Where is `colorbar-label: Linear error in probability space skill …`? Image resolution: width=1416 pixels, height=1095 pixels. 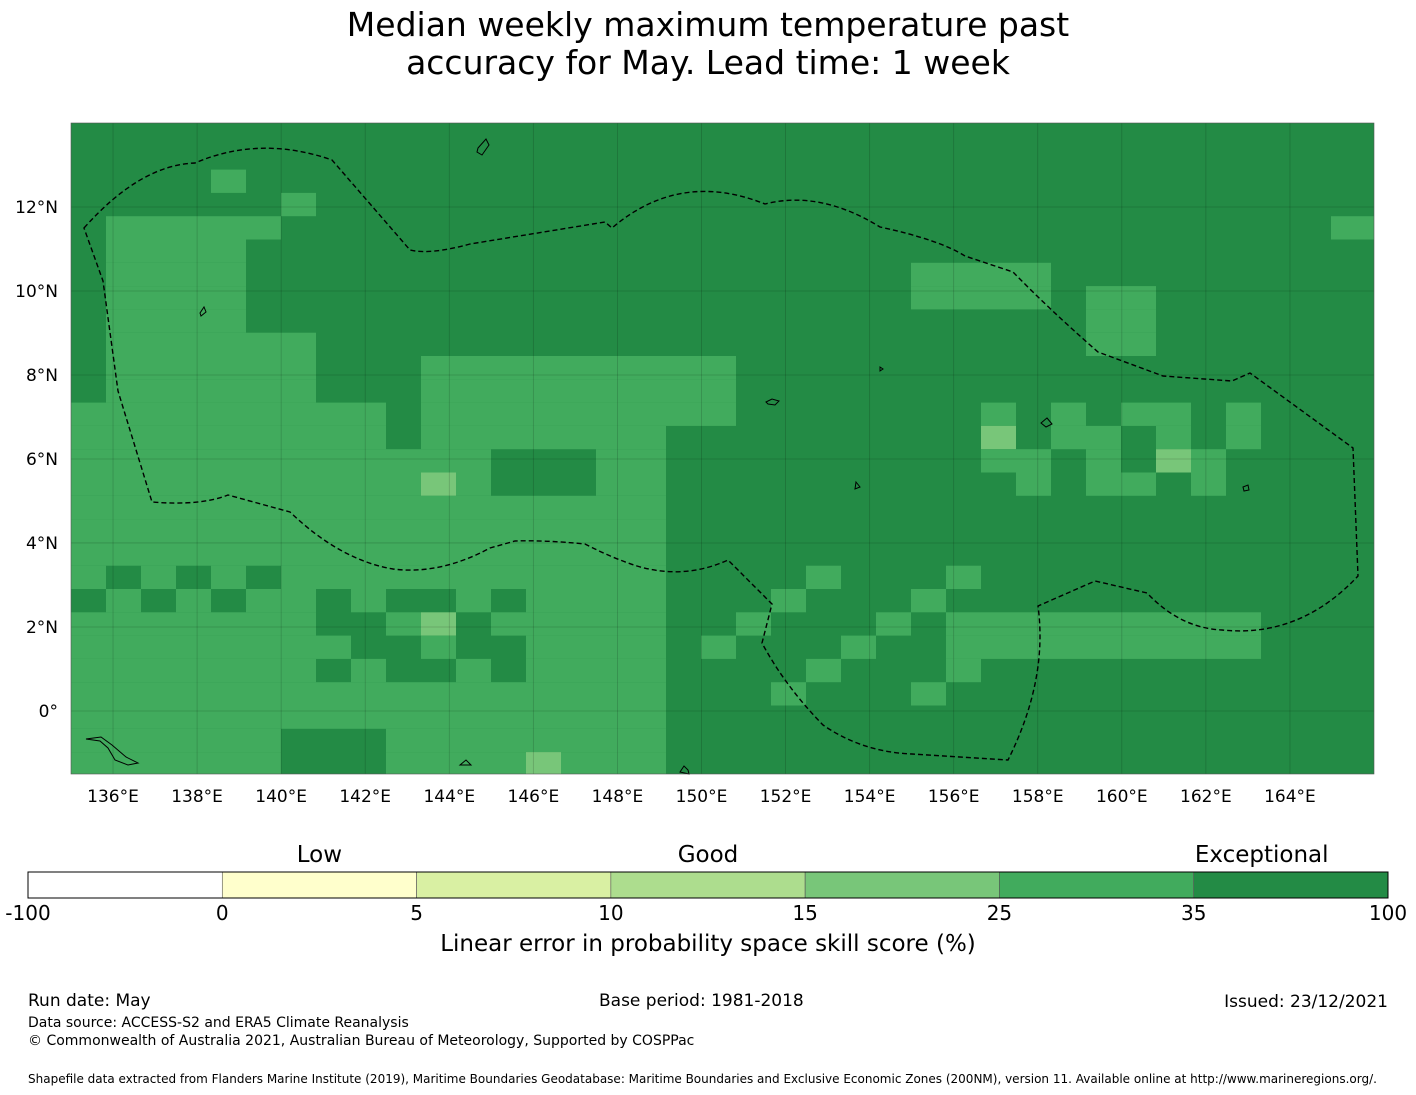
colorbar-label: Linear error in probability space skill … is located at coordinates (708, 944).